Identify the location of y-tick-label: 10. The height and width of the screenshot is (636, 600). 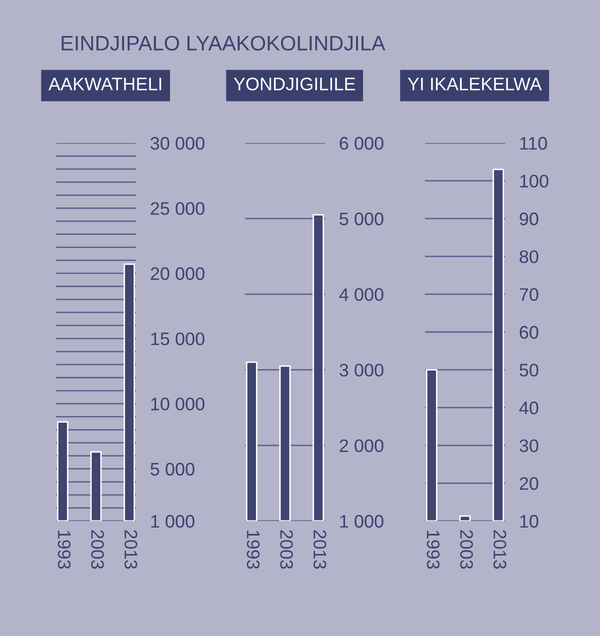
(529, 521).